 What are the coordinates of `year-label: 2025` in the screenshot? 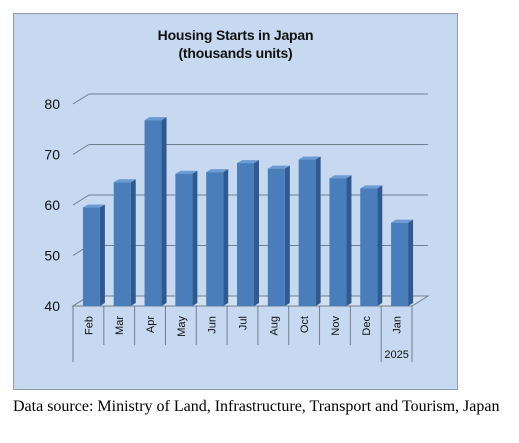 It's located at (396, 355).